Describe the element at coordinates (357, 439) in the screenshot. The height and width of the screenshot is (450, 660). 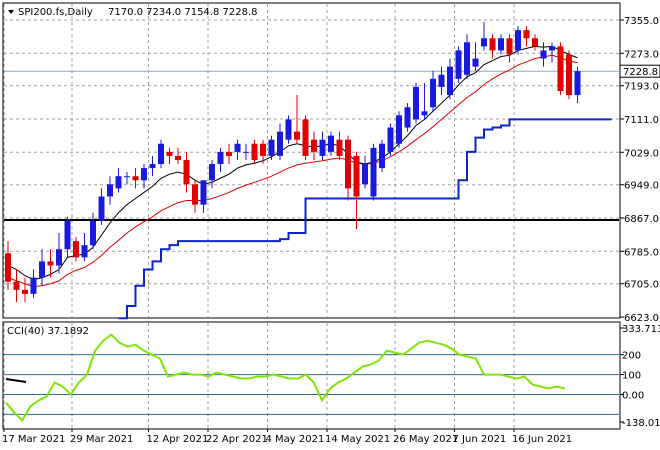
I see `x-axis-label: 14 May 2021` at that location.